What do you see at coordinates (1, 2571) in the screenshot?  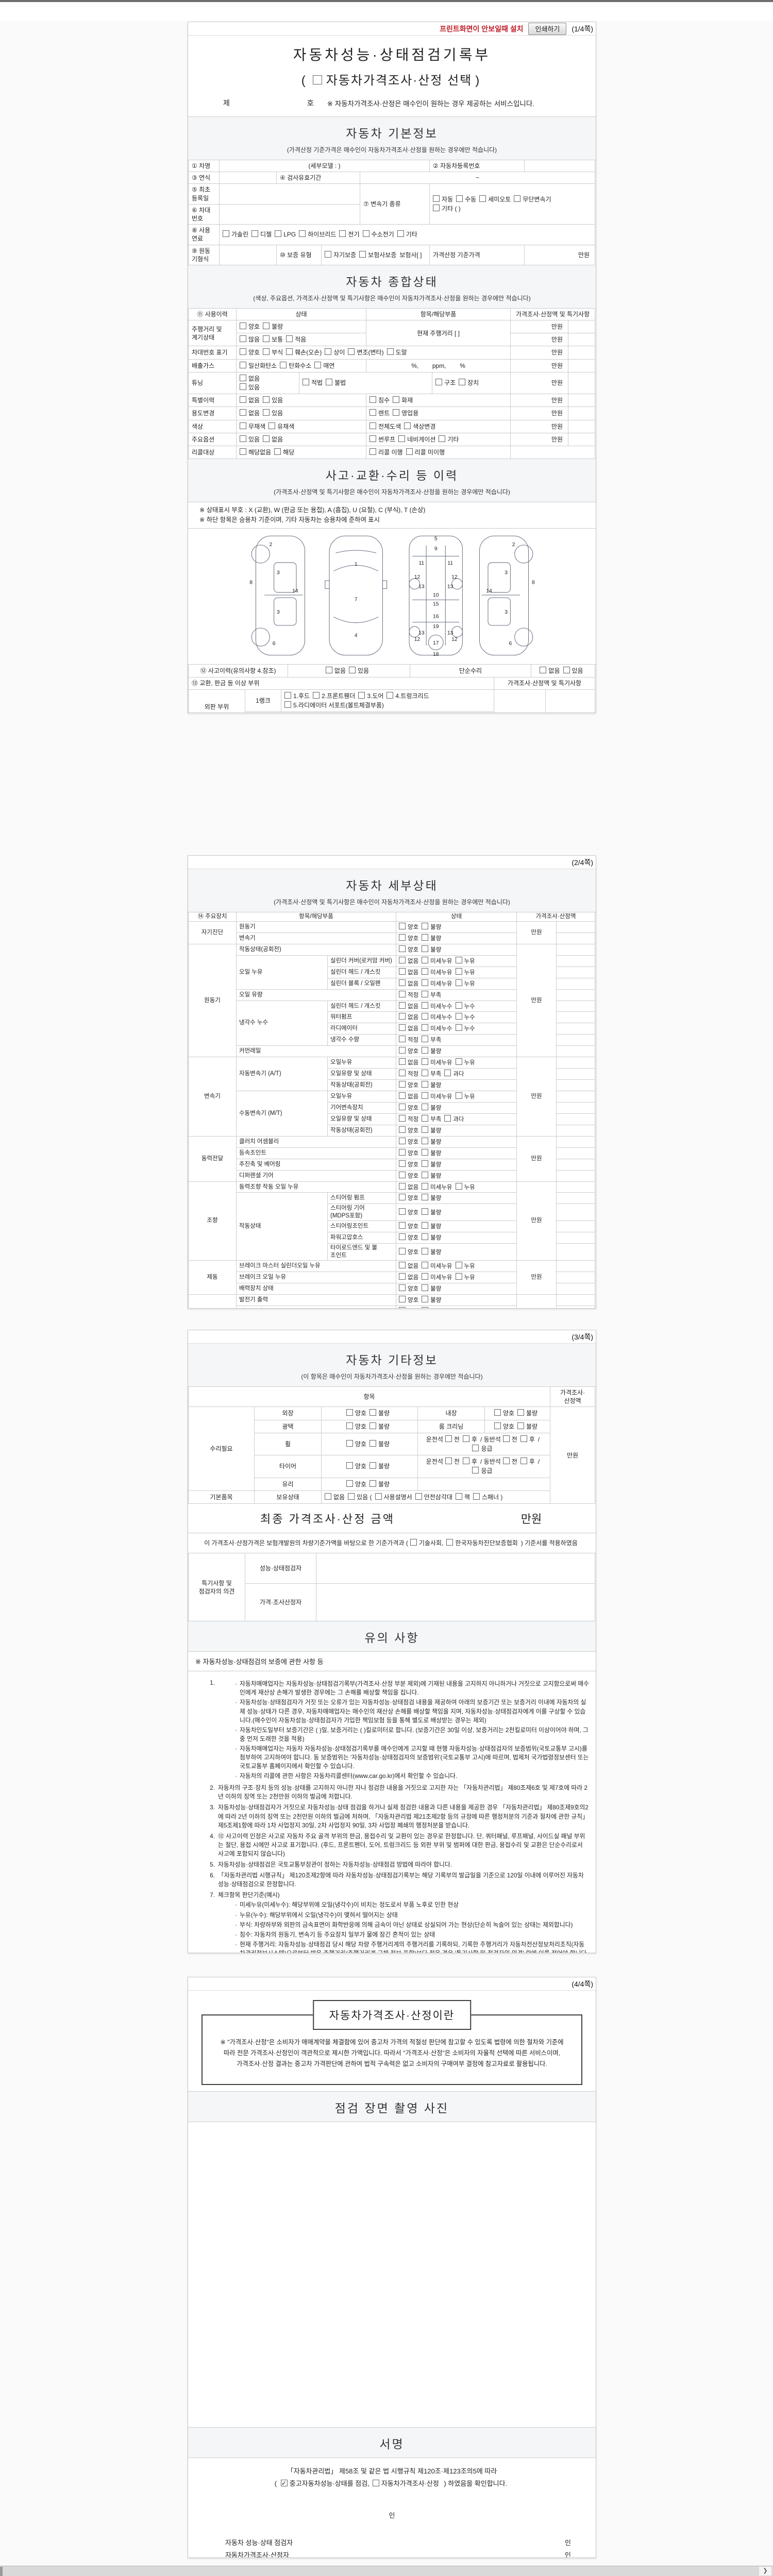 I see `scrollbar-thumb` at bounding box center [1, 2571].